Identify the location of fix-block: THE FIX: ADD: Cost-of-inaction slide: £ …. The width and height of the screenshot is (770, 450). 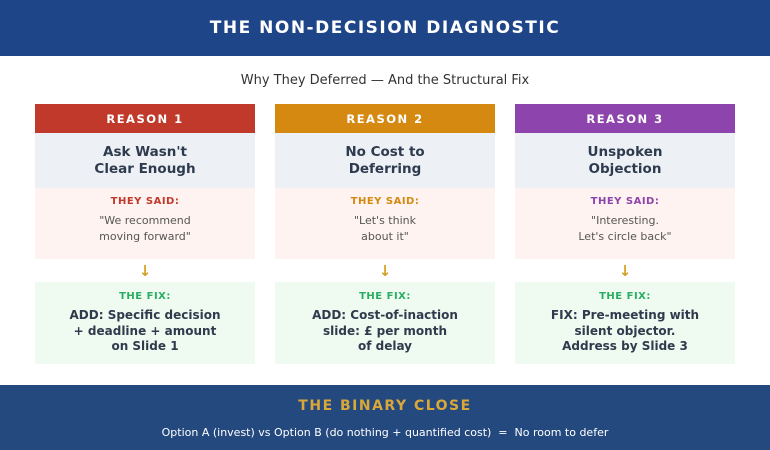
(385, 323).